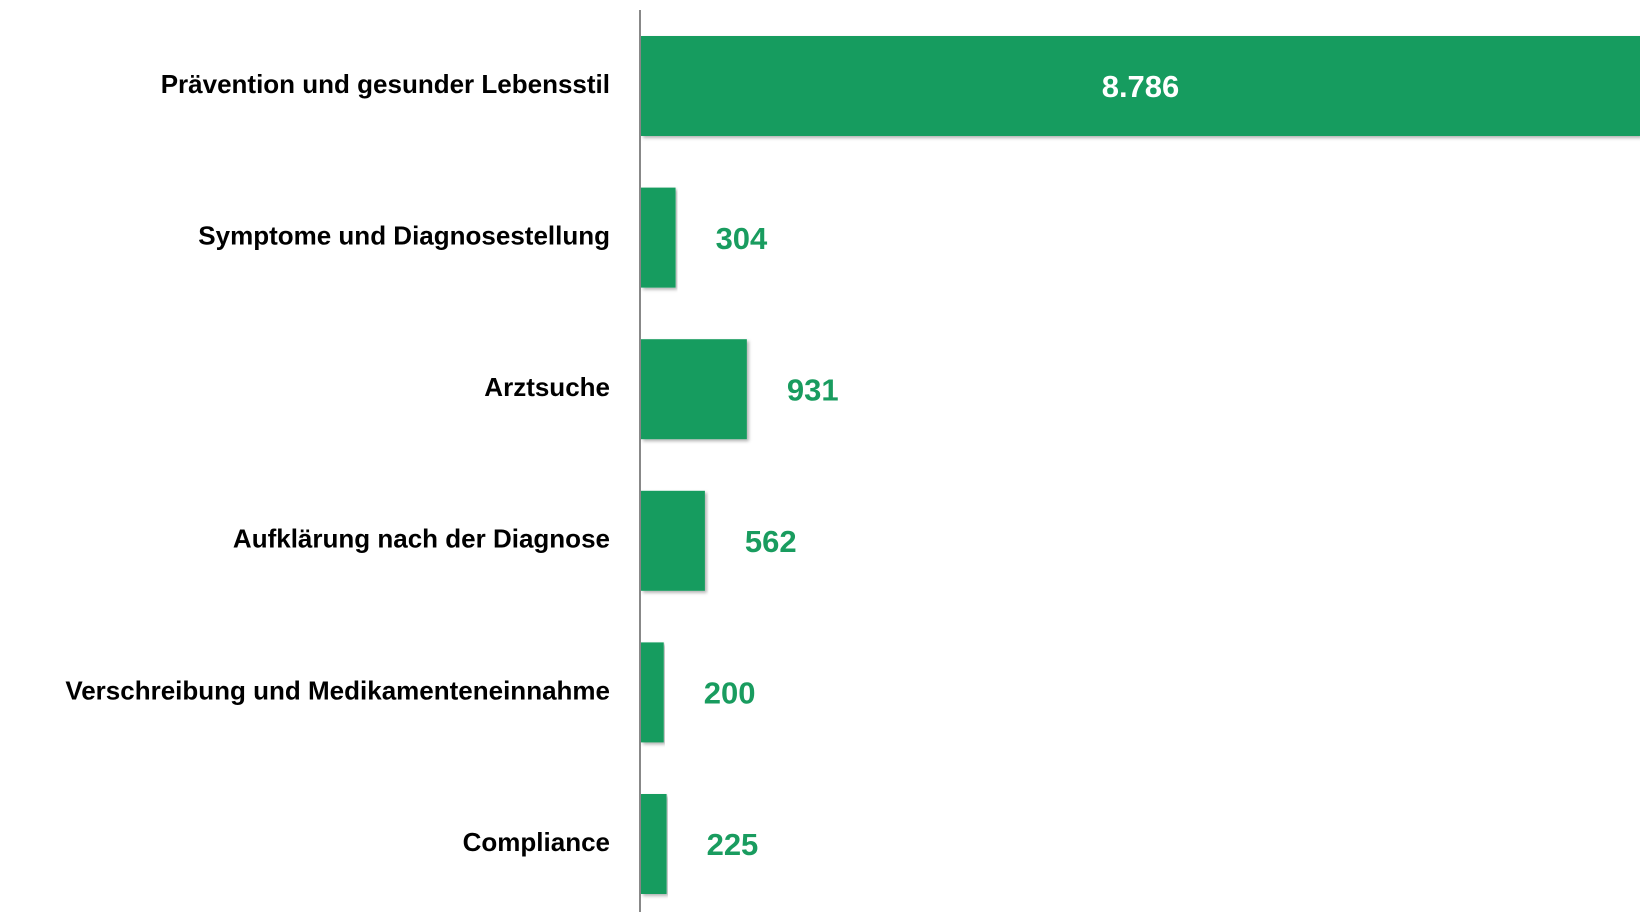 The width and height of the screenshot is (1640, 912). What do you see at coordinates (421, 539) in the screenshot?
I see `category-label: Aufklärung nach der Diagnose` at bounding box center [421, 539].